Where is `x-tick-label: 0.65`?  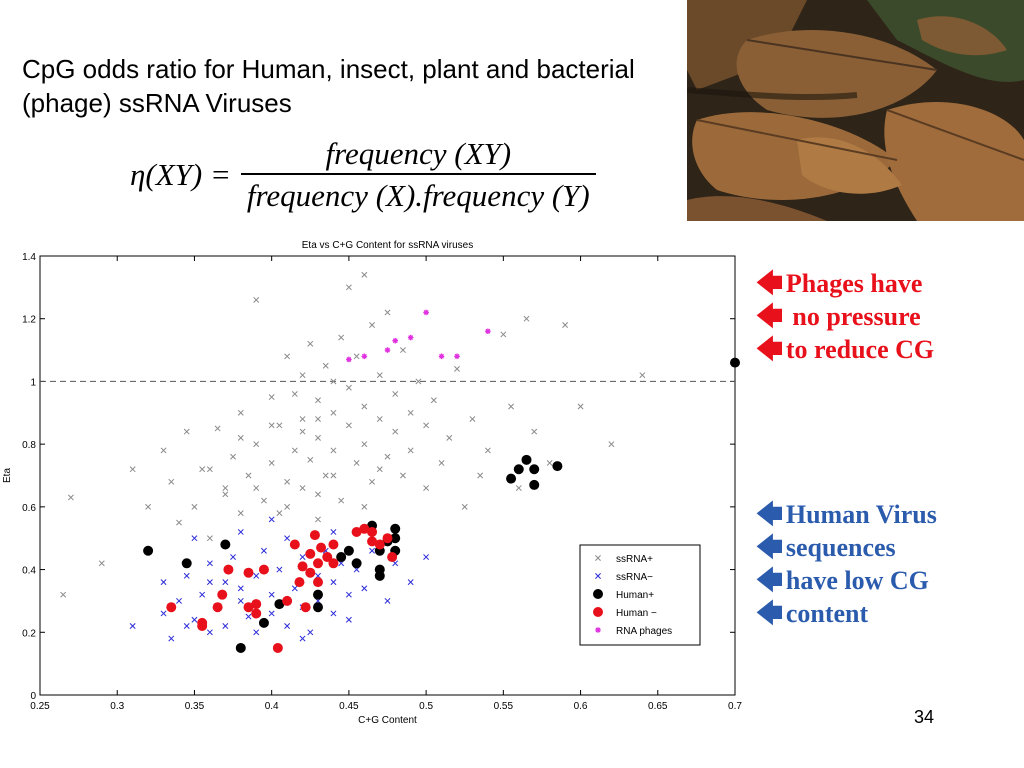
x-tick-label: 0.65 is located at coordinates (658, 706).